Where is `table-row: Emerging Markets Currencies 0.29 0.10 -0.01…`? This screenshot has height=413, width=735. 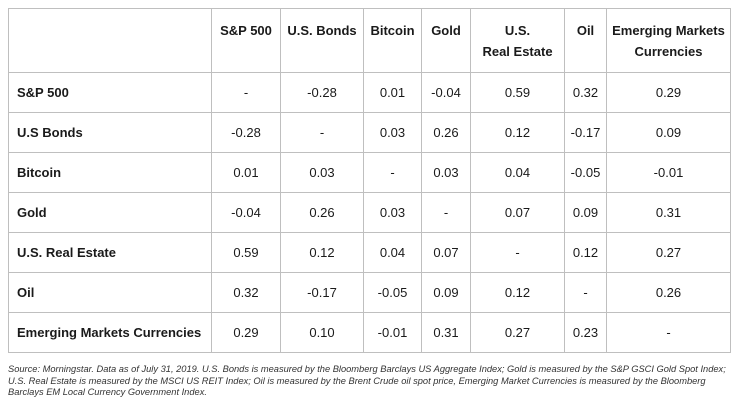
table-row: Emerging Markets Currencies 0.29 0.10 -0.01… is located at coordinates (369, 332).